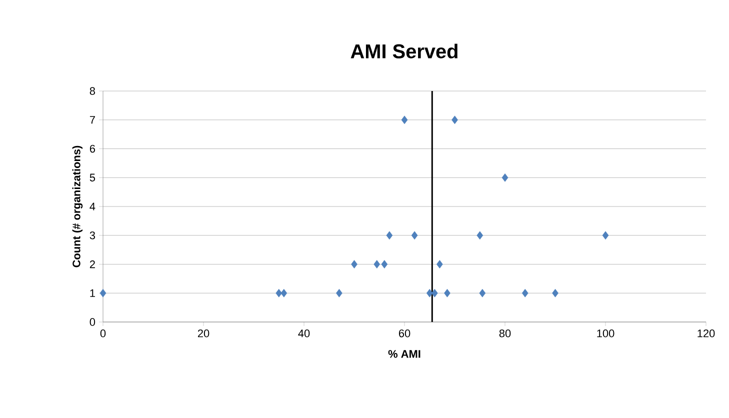 Image resolution: width=729 pixels, height=418 pixels. I want to click on y-tick-label: 0, so click(93, 322).